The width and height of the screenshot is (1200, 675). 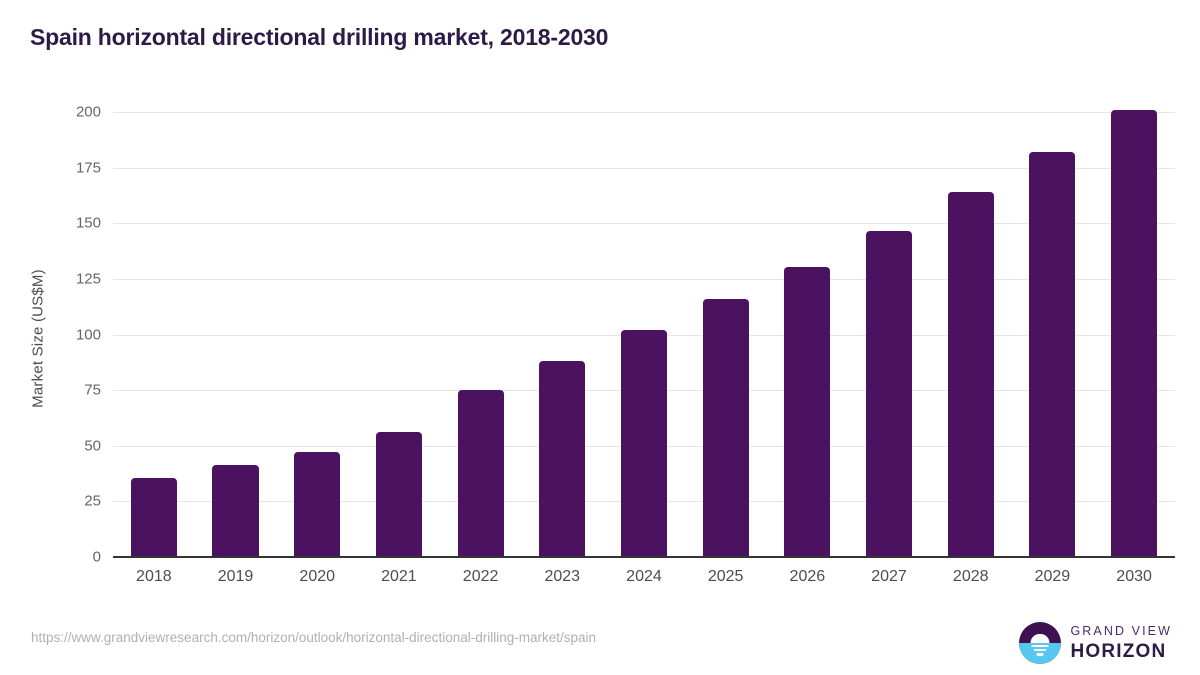 What do you see at coordinates (38, 338) in the screenshot?
I see `y-axis-title: Market Size (US$M)` at bounding box center [38, 338].